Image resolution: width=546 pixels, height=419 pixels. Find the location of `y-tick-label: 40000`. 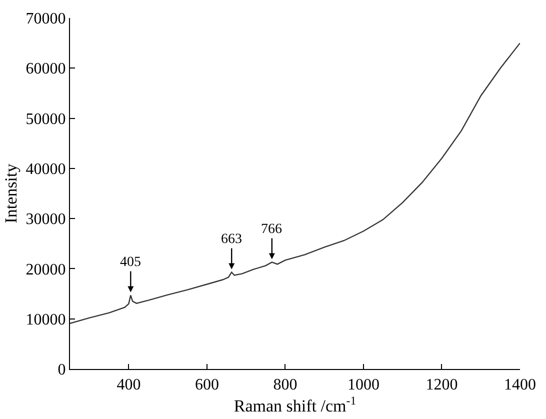

y-tick-label: 40000 is located at coordinates (46, 169).